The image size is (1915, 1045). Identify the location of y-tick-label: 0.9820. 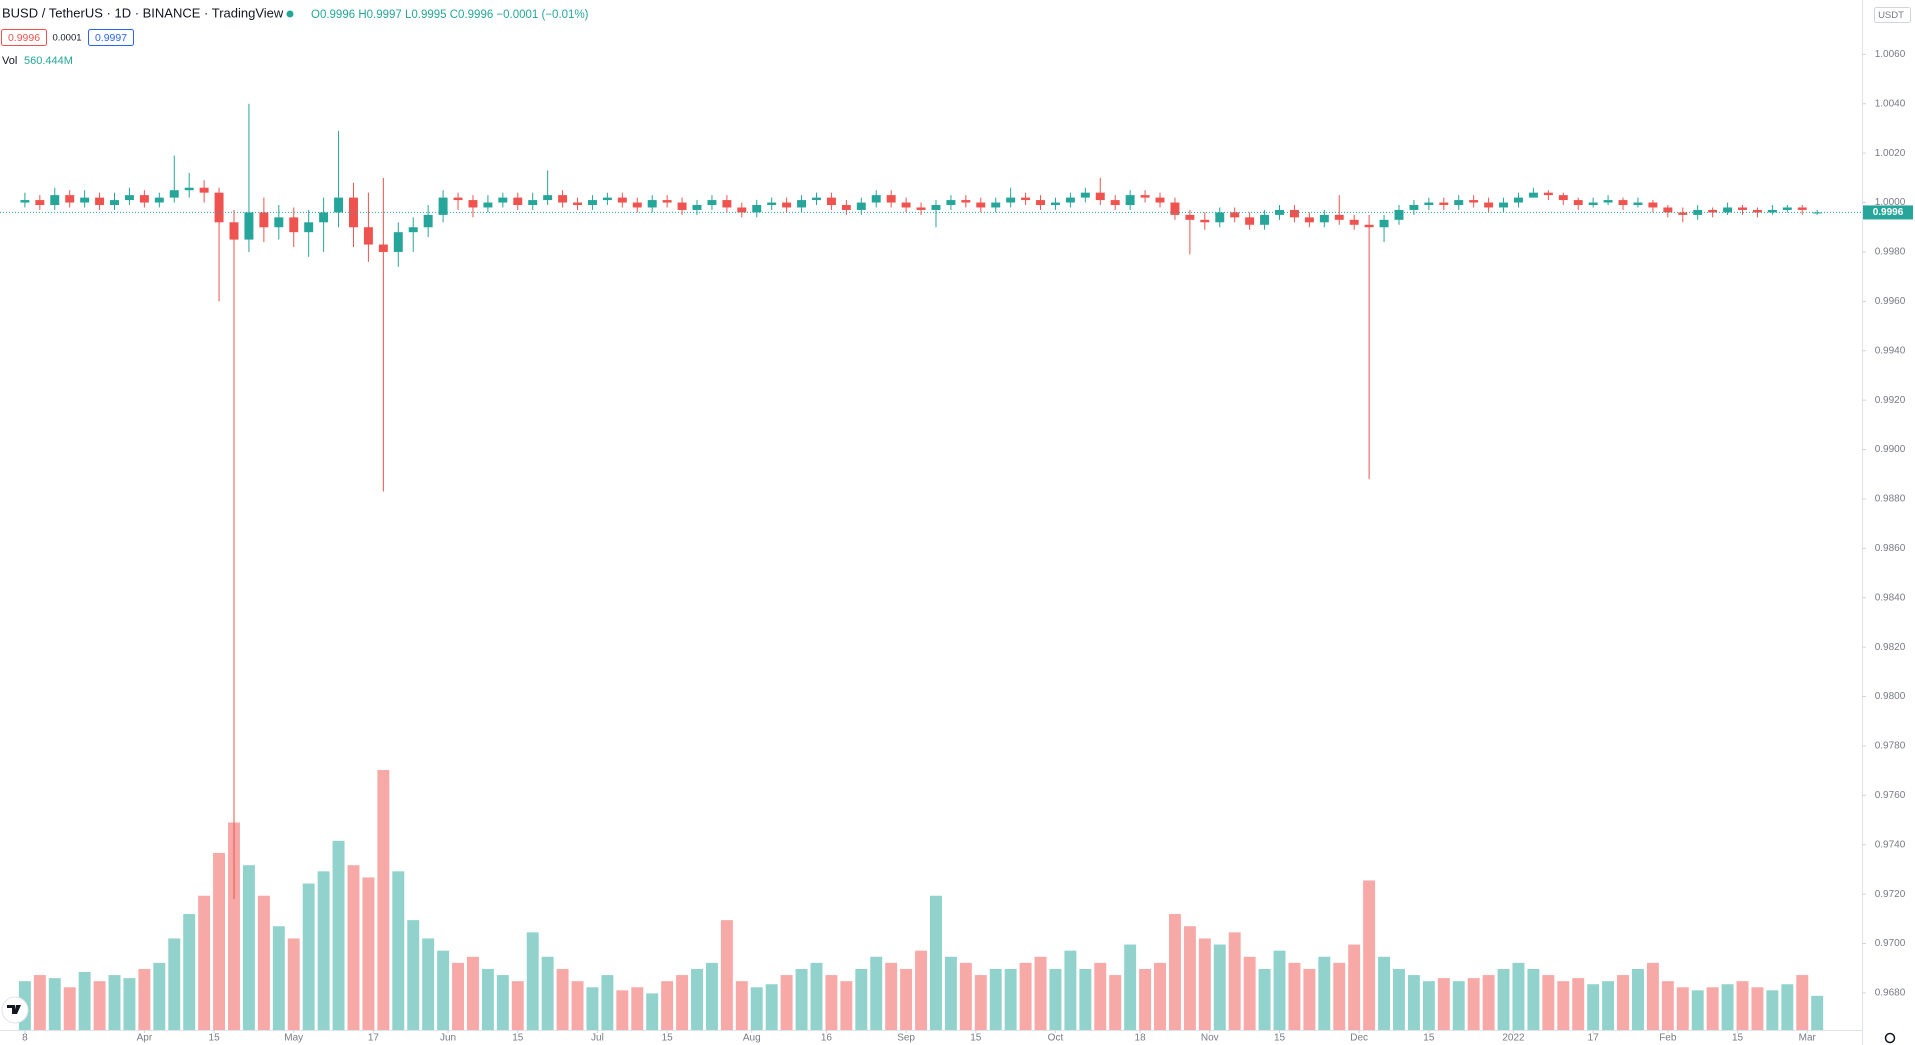
(1890, 647).